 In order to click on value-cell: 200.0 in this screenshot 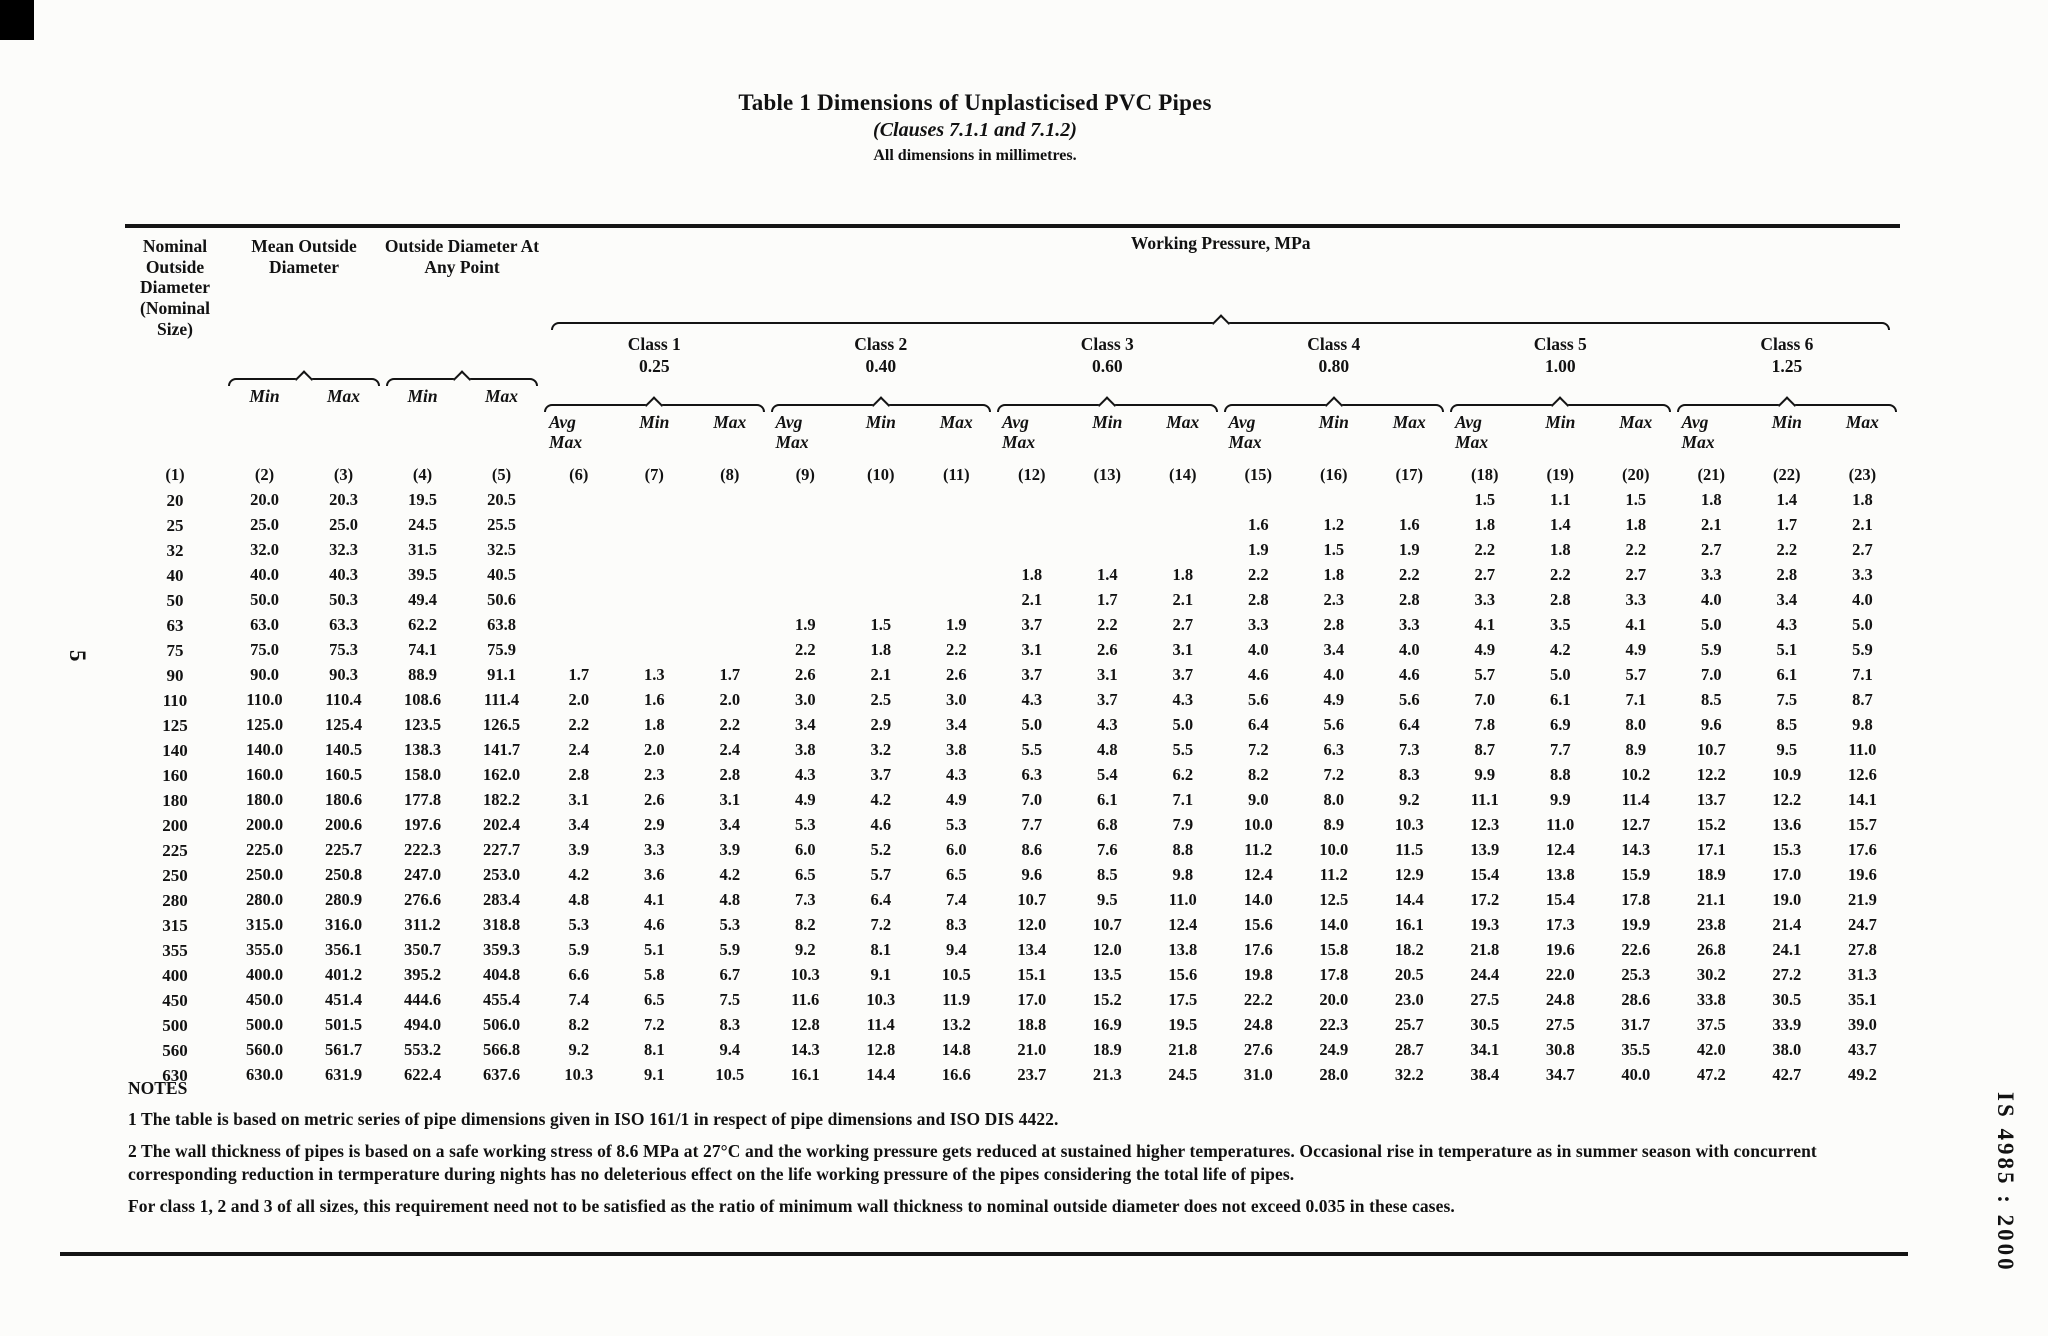, I will do `click(264, 825)`.